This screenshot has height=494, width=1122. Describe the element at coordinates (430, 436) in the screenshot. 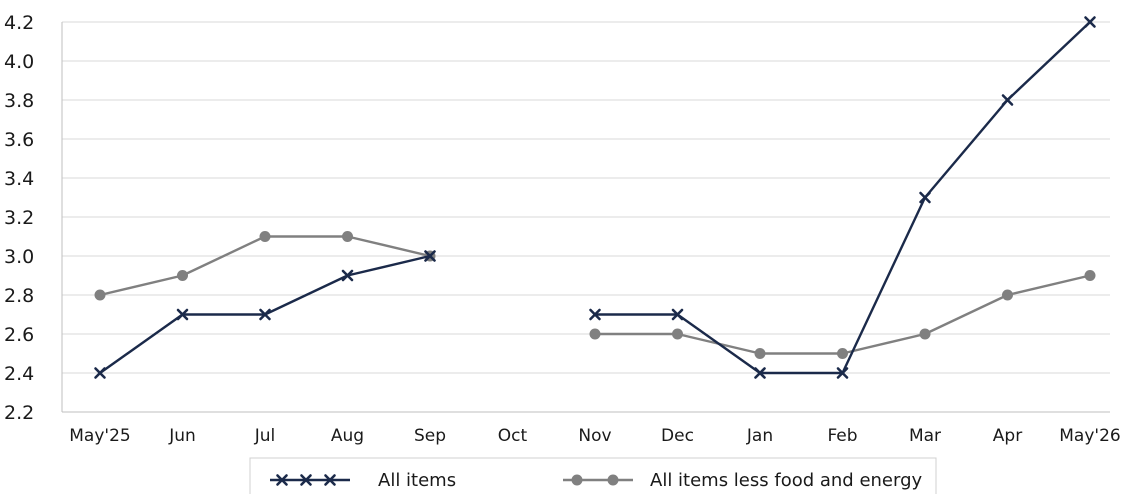

I see `x-tick-label: Sep` at that location.